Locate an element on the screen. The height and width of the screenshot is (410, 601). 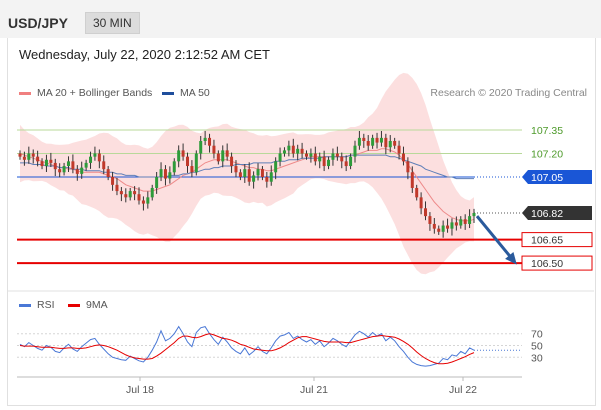
ma50-line is located at coordinates (247, 167).